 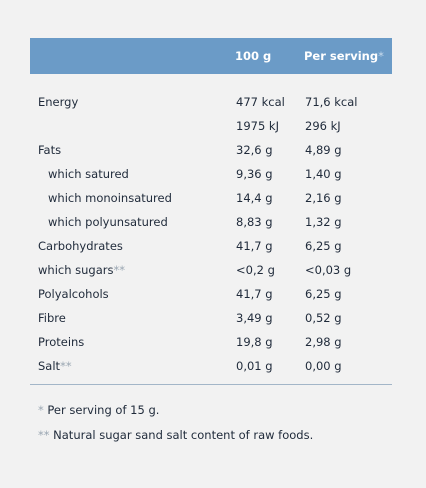 I want to click on header-col1: 100 g, so click(x=253, y=56).